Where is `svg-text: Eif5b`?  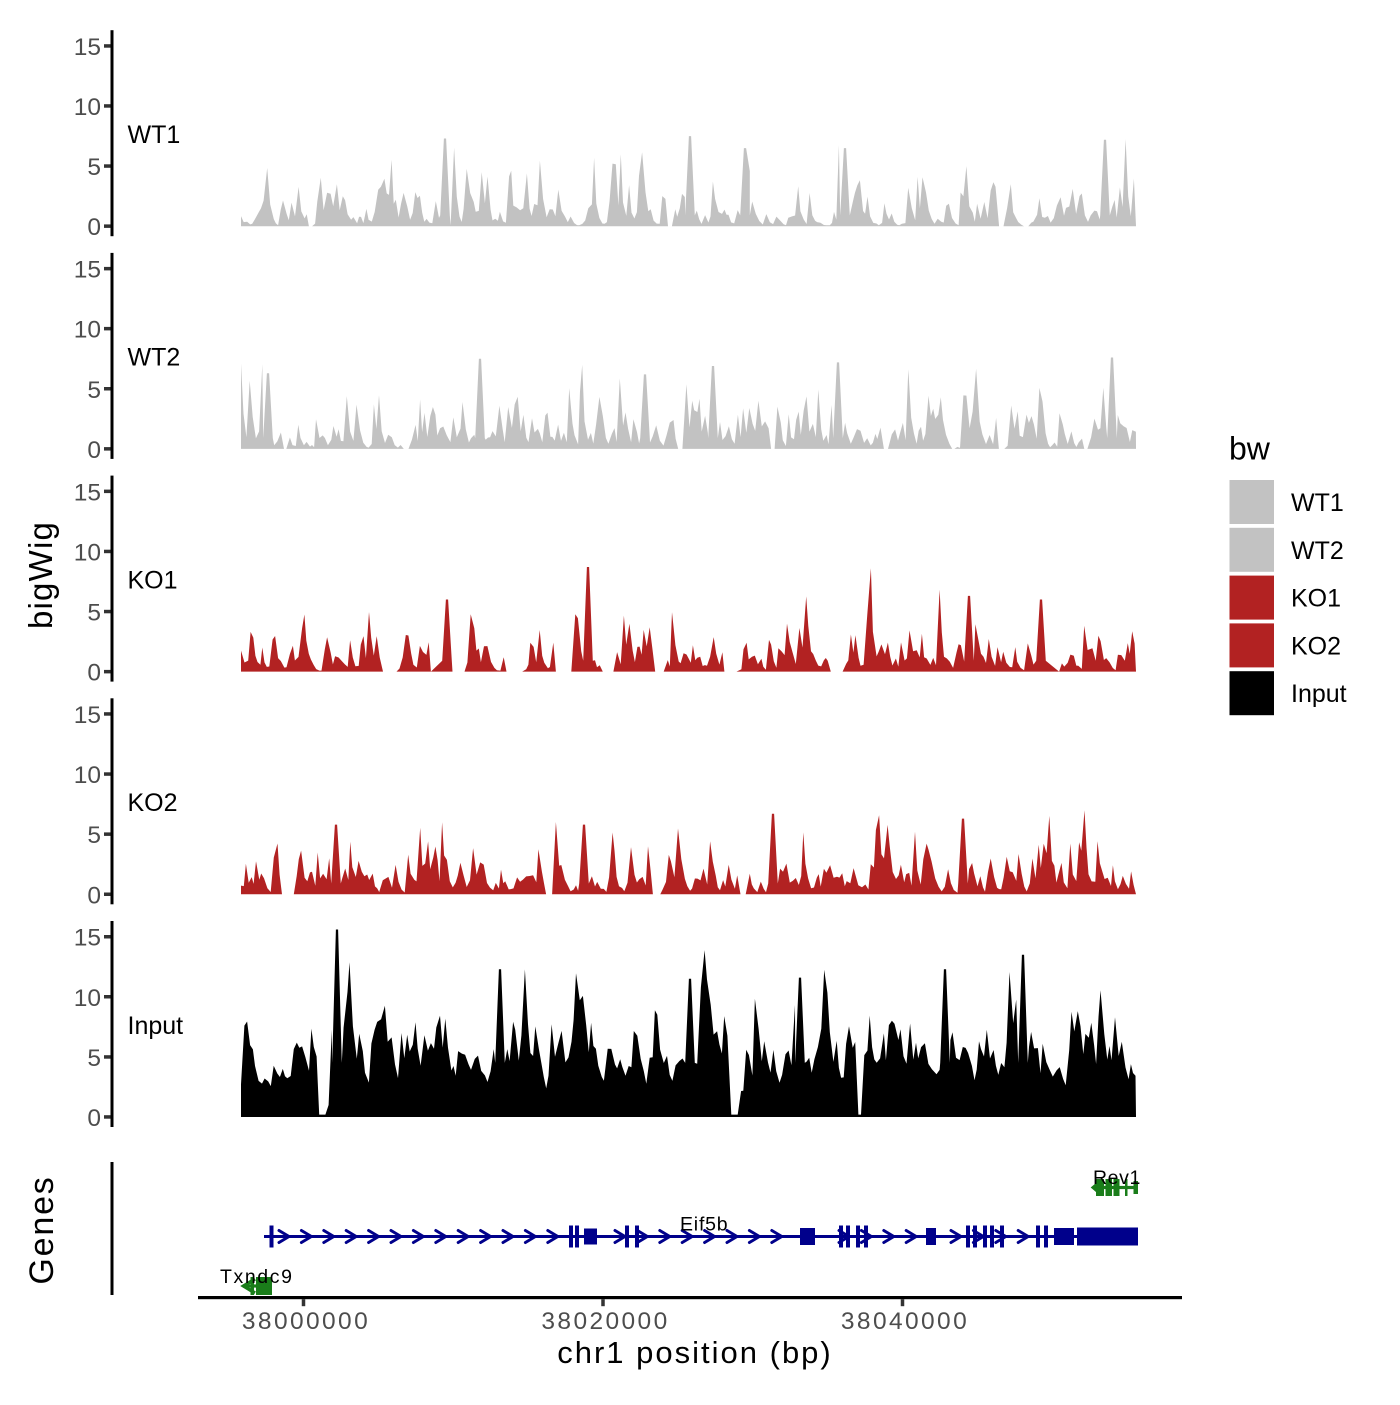
svg-text: Eif5b is located at coordinates (704, 1225).